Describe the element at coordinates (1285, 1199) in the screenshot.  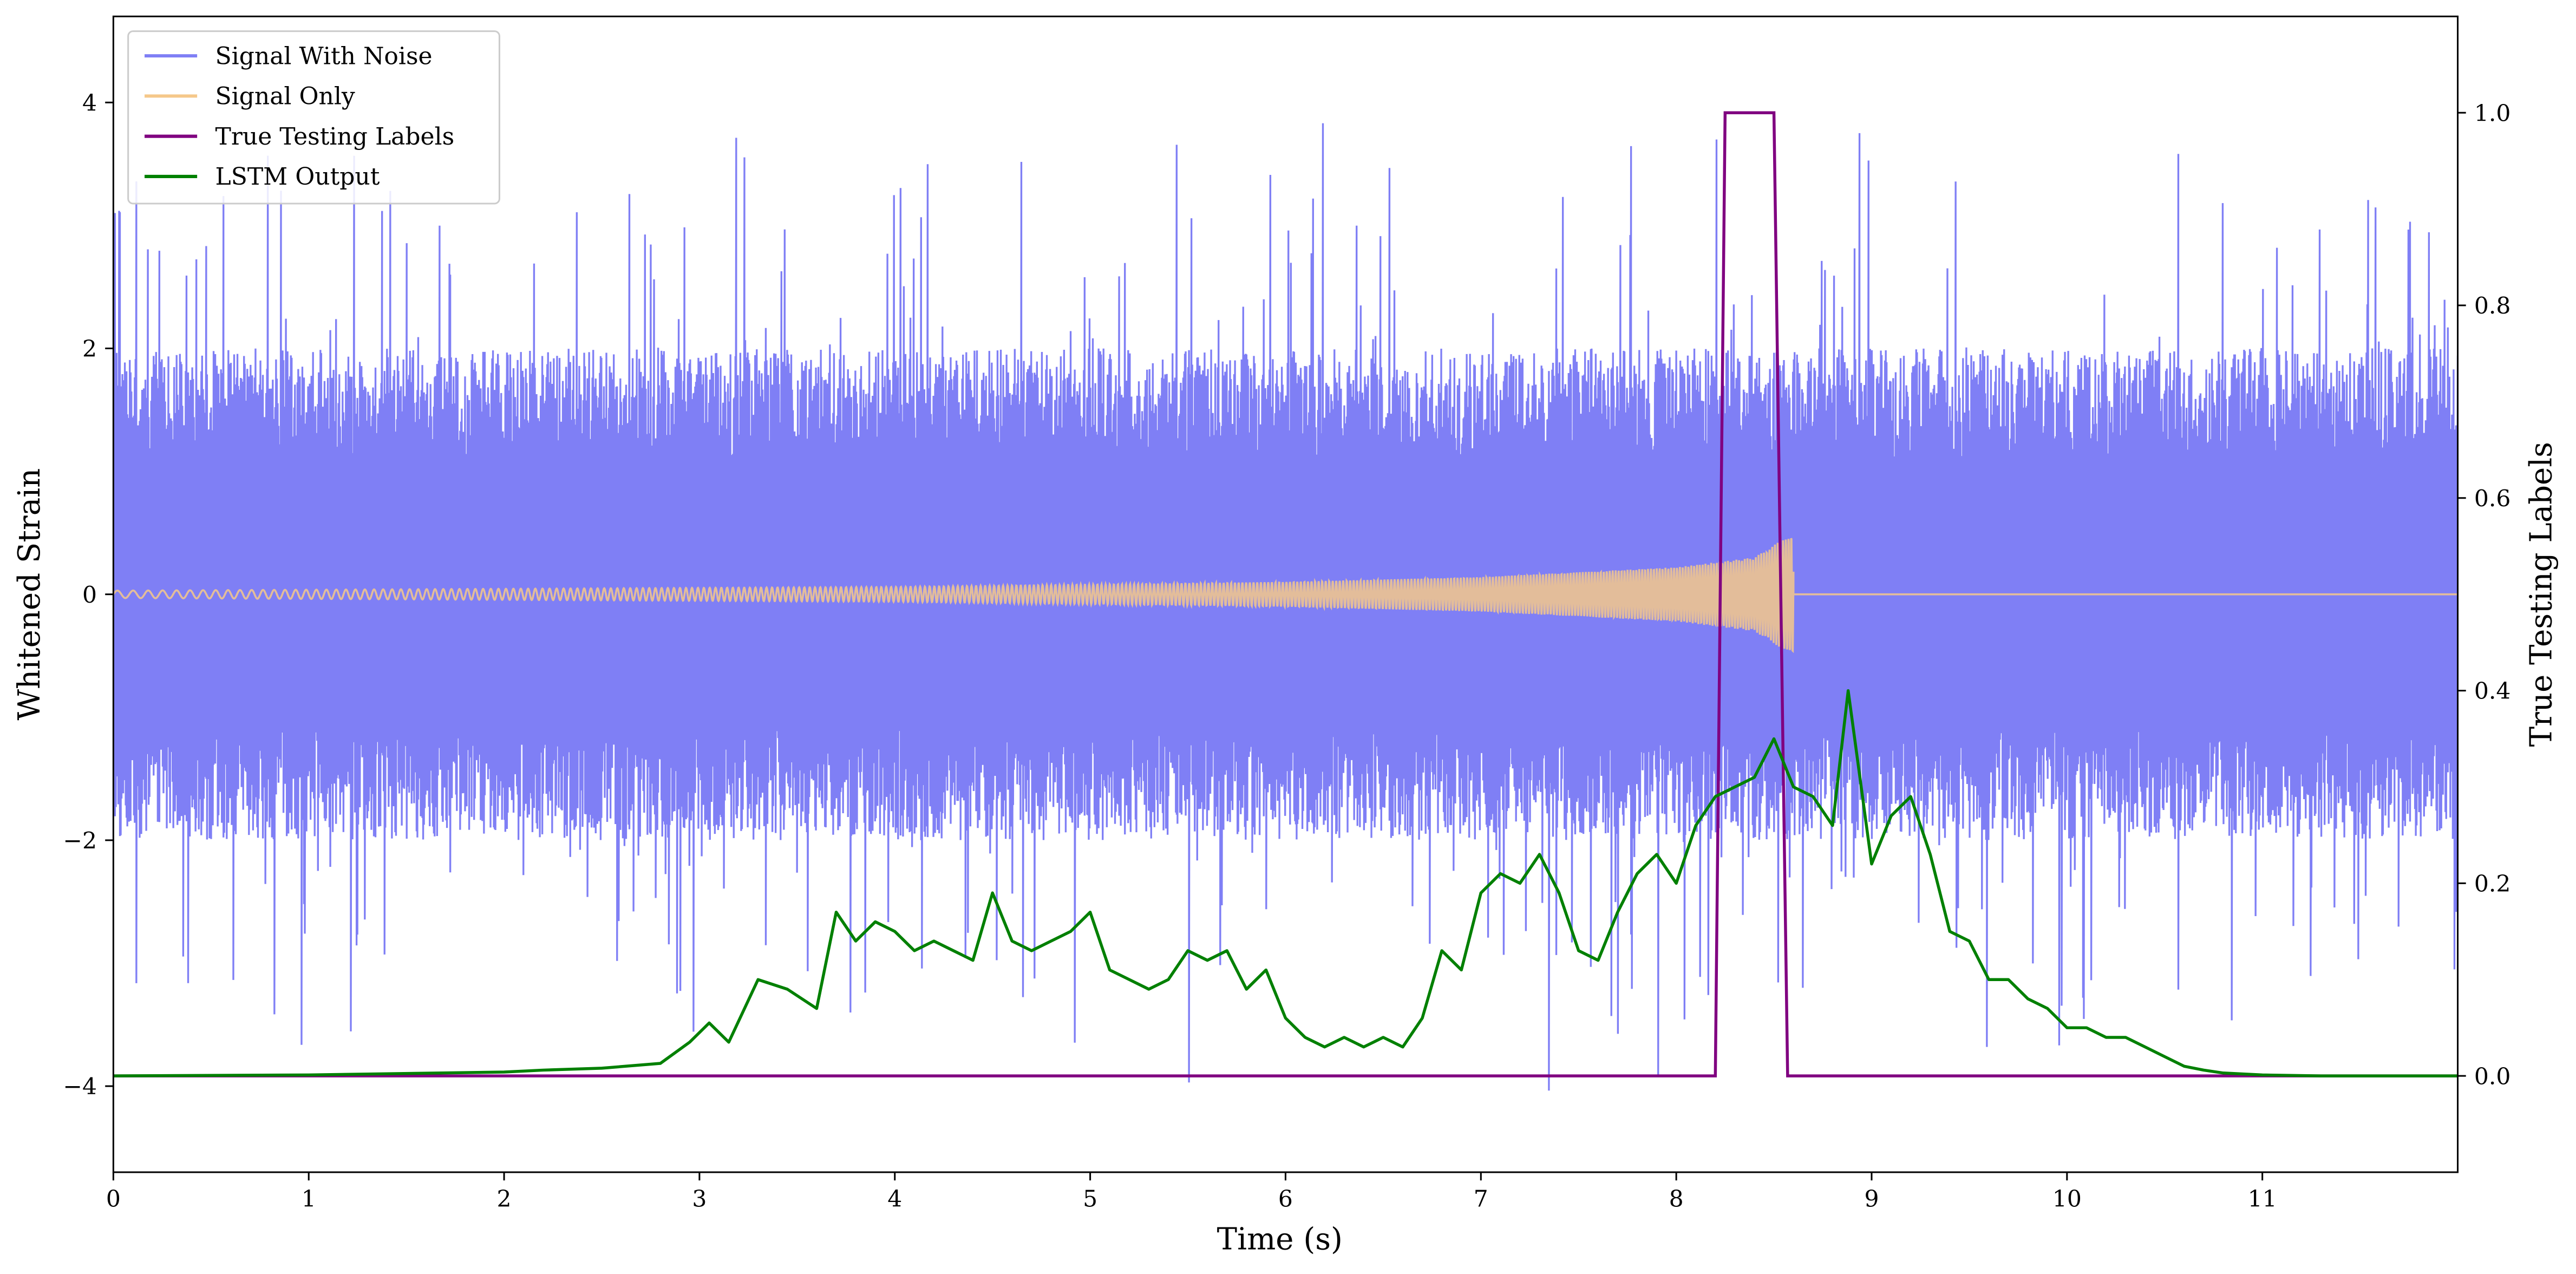
I see `x-tick-label: 6` at that location.